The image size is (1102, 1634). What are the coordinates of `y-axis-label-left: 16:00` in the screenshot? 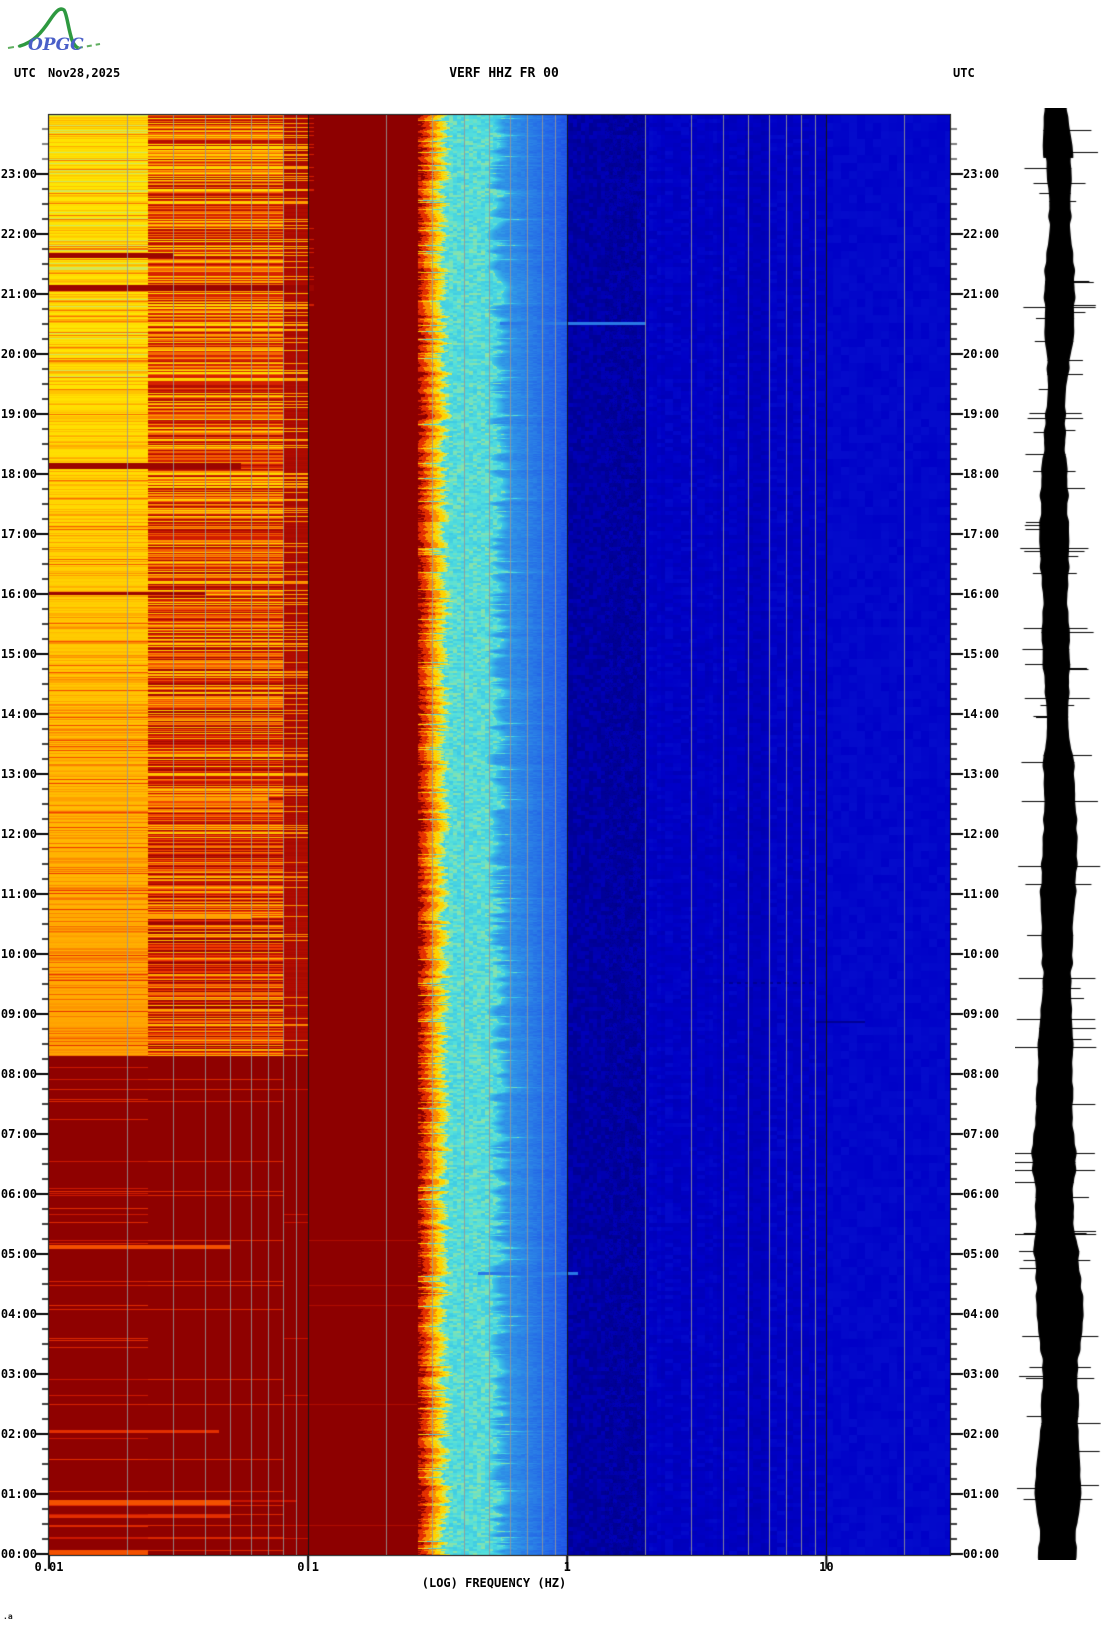 It's located at (18, 594).